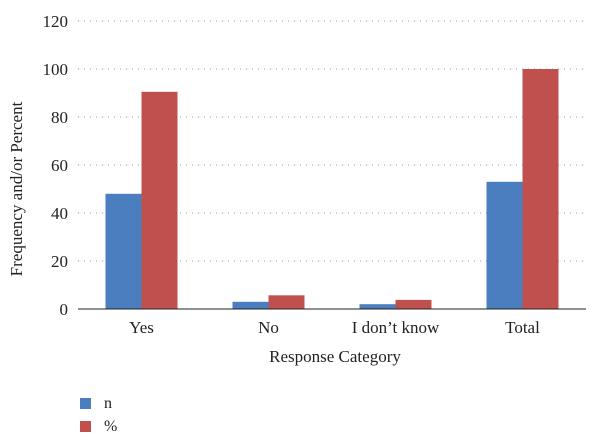 This screenshot has width=590, height=438. I want to click on y-tick-labels: 0 20 40 60 80 100 120, so click(56, 165).